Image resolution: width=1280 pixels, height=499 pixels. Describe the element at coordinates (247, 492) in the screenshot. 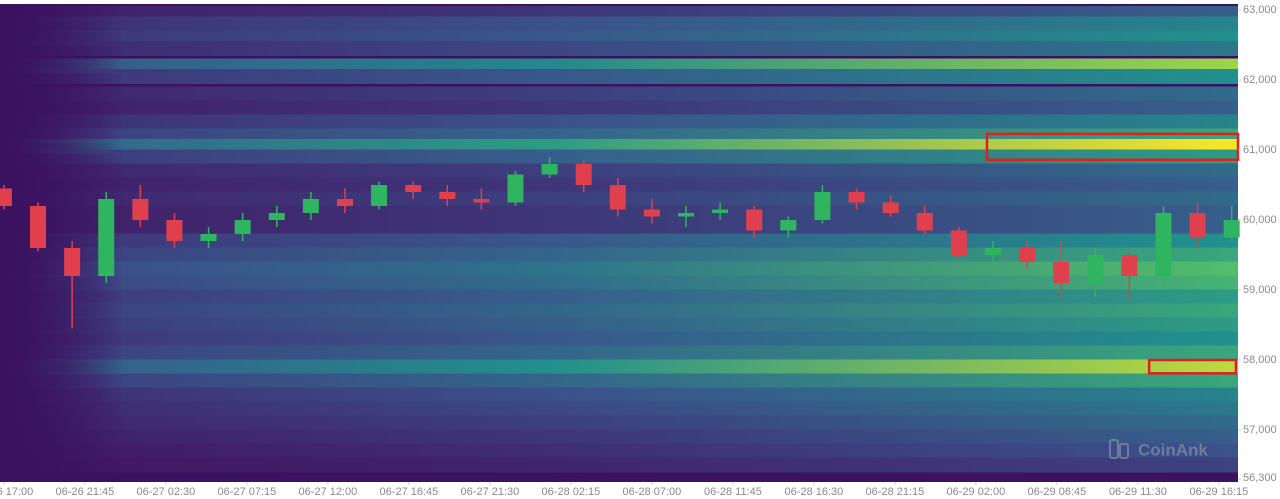

I see `x-tick-label: 06-27 07:15` at that location.